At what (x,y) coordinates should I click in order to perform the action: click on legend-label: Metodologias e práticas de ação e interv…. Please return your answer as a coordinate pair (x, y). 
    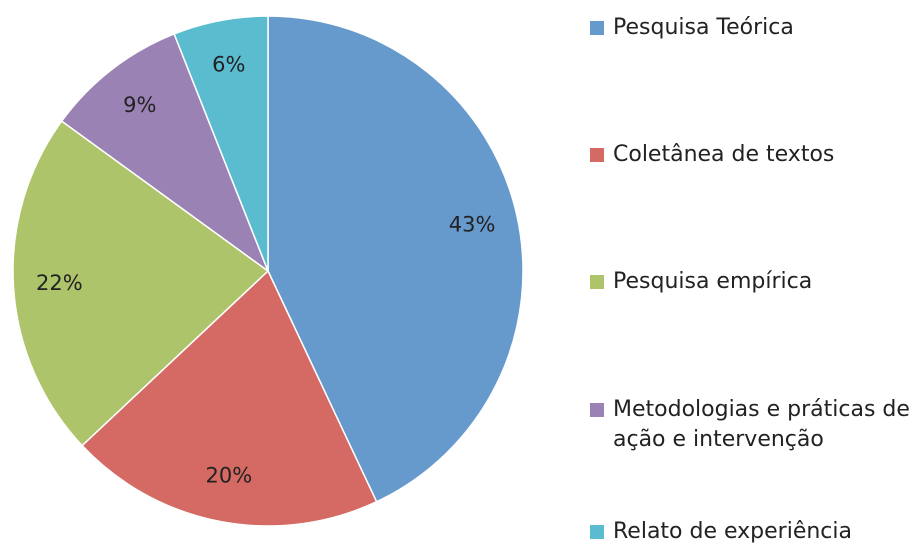
    Looking at the image, I should click on (761, 424).